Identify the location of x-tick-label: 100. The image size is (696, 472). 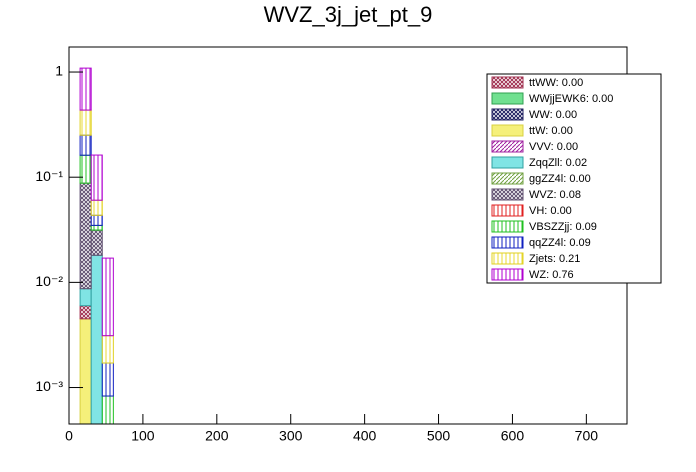
(143, 436).